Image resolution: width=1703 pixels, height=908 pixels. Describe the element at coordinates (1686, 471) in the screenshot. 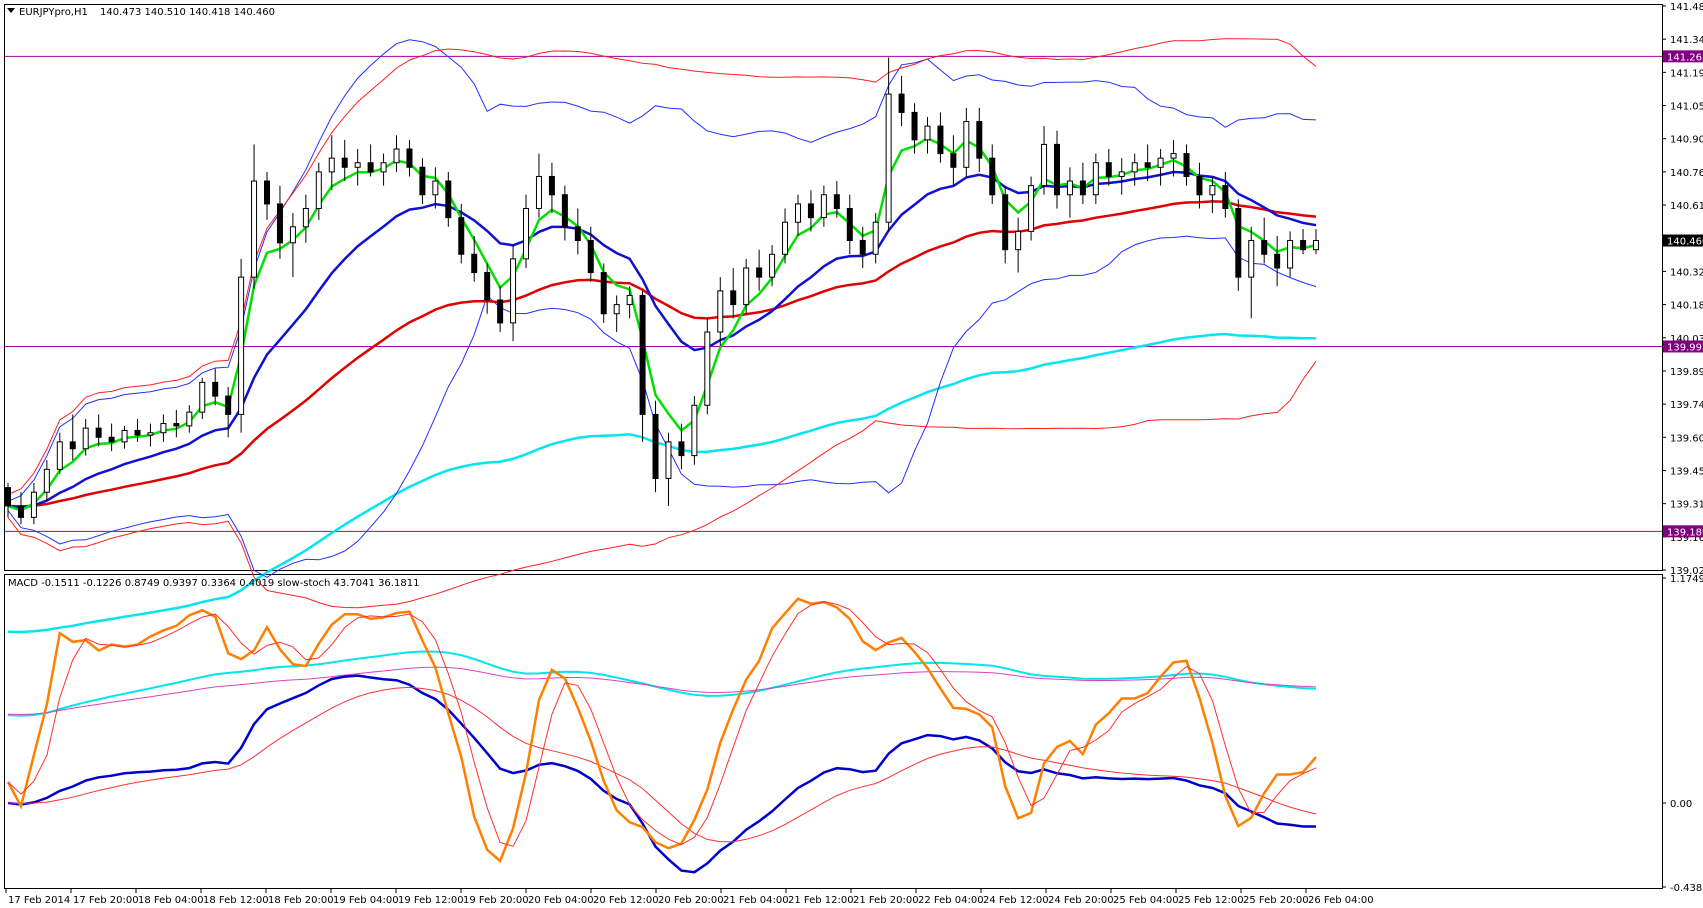

I see `price-tick-label: 139.455` at that location.